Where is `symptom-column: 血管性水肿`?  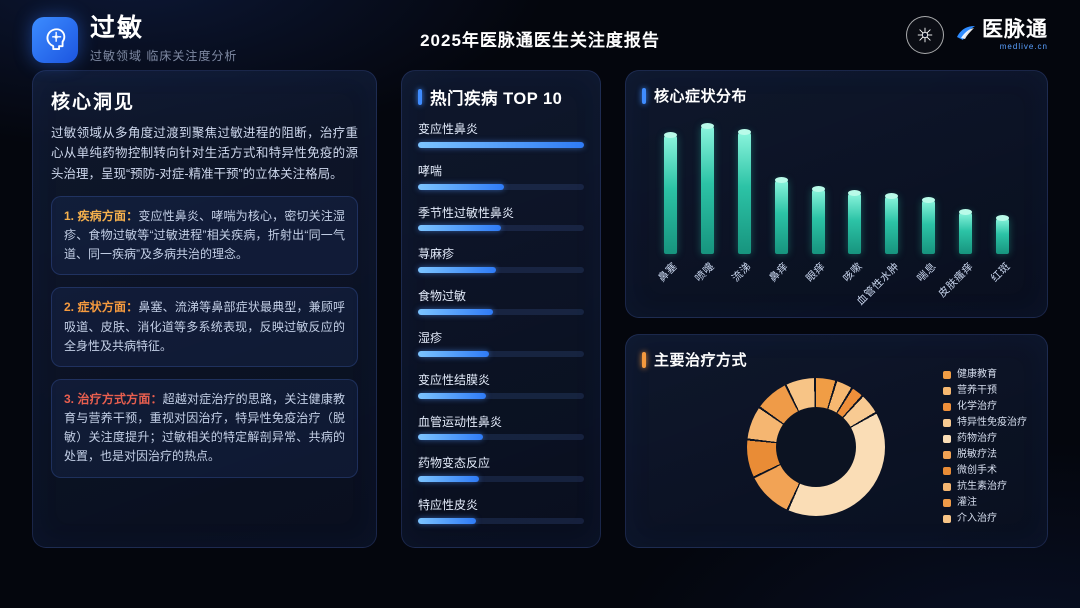
symptom-column: 血管性水肿 is located at coordinates (882, 212).